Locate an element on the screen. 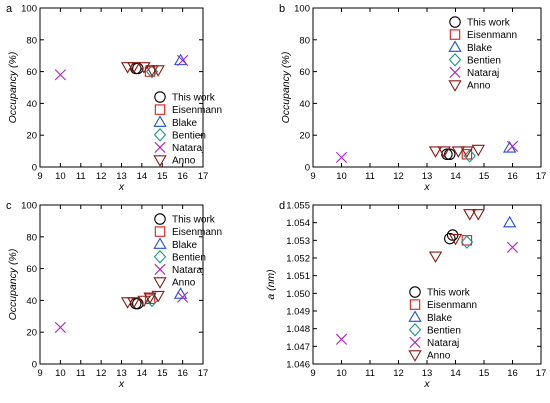  x-tick-label: 9 is located at coordinates (312, 373).